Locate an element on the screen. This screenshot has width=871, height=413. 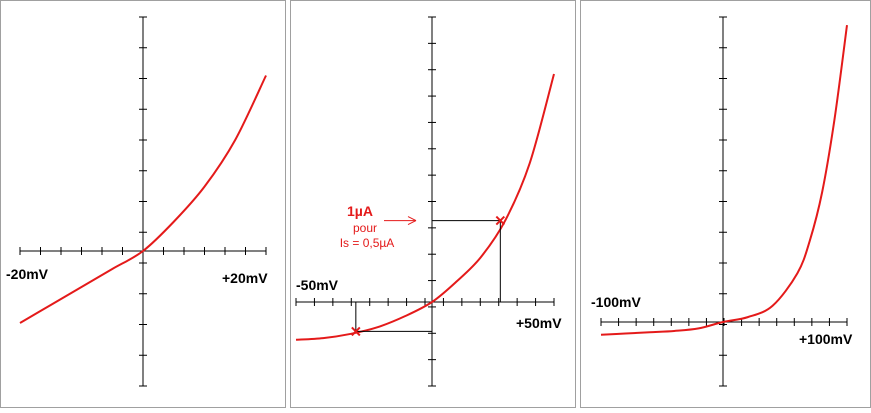
x-min-label: -100mV is located at coordinates (616, 302).